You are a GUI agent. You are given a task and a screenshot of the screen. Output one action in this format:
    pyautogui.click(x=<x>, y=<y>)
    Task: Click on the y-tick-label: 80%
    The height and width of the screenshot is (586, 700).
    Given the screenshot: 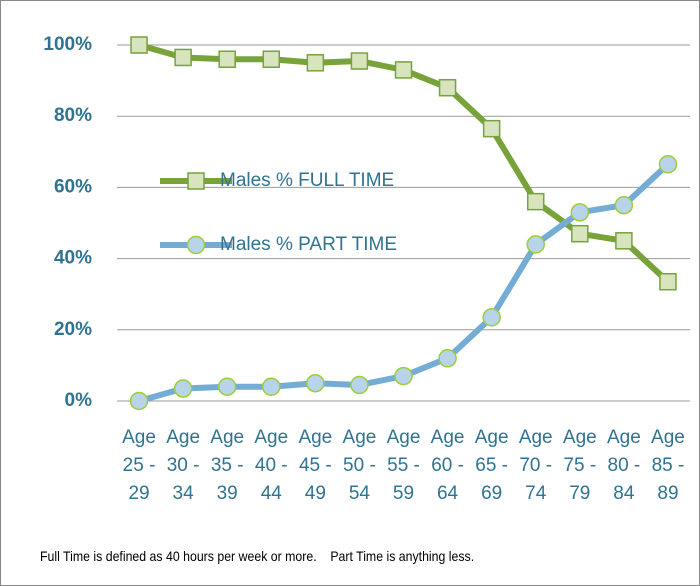 What is the action you would take?
    pyautogui.click(x=73, y=115)
    